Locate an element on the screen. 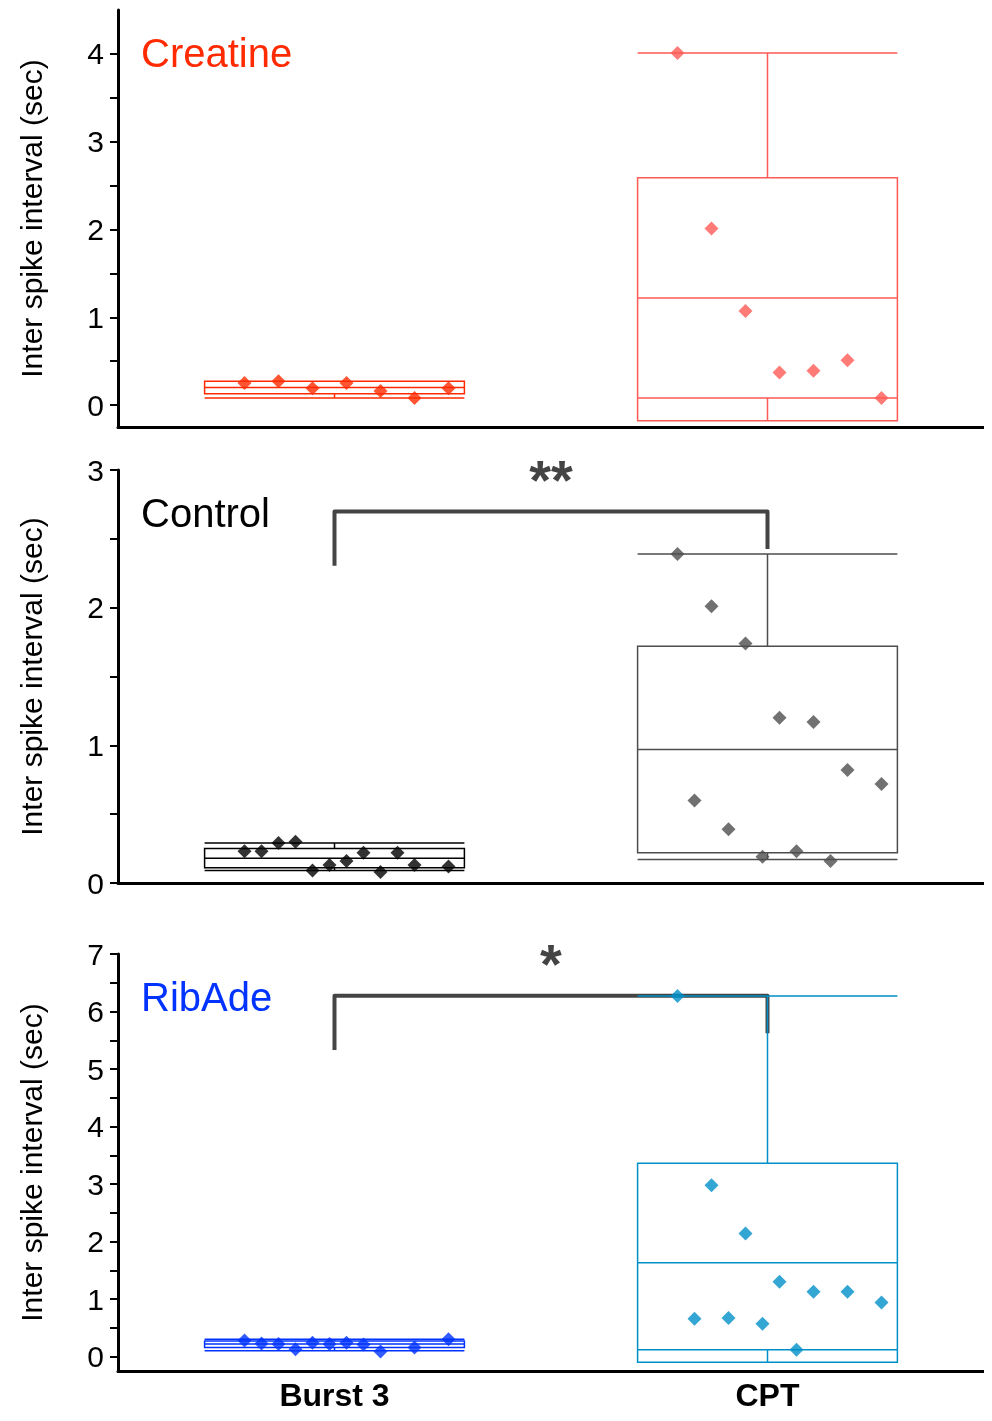 This screenshot has width=992, height=1421. y-tick-label: 5 is located at coordinates (95, 1069).